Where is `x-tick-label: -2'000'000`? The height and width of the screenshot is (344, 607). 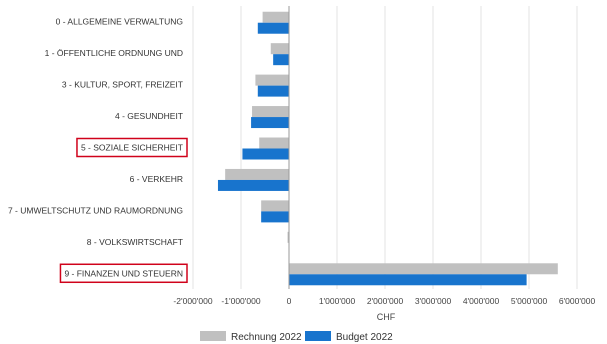 x-tick-label: -2'000'000 is located at coordinates (192, 301).